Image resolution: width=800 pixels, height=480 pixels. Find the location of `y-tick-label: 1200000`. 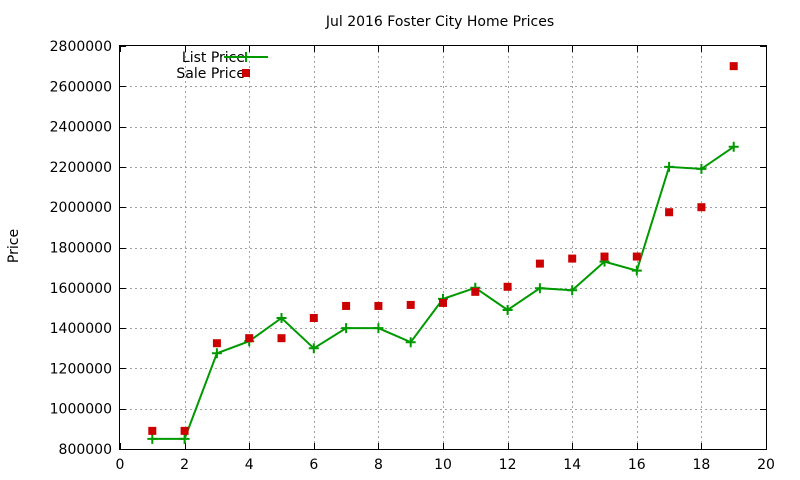

y-tick-label: 1200000 is located at coordinates (81, 369).